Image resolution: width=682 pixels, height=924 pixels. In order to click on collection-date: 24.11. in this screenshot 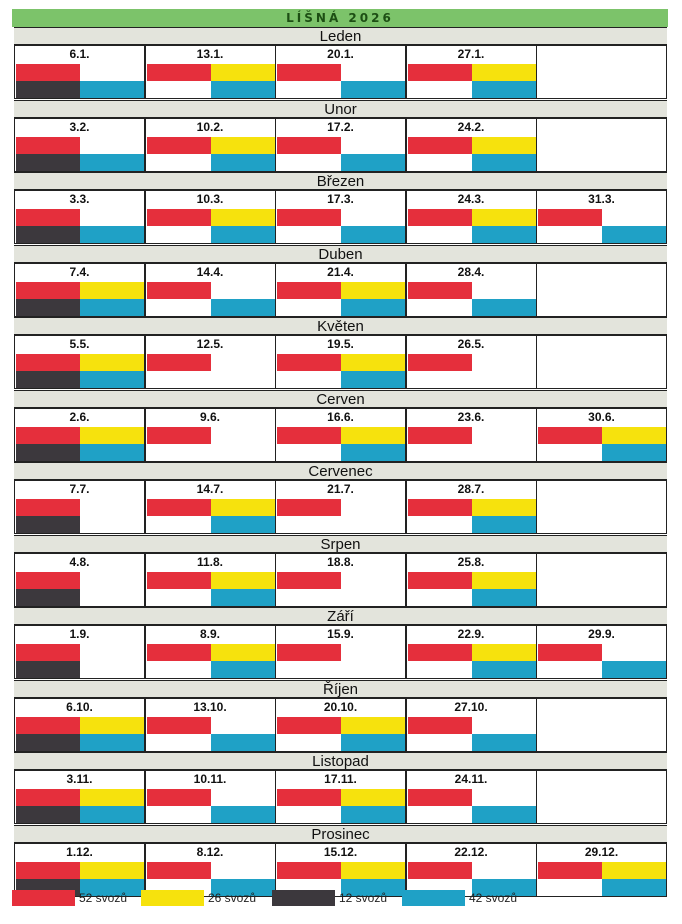, I will do `click(471, 779)`.